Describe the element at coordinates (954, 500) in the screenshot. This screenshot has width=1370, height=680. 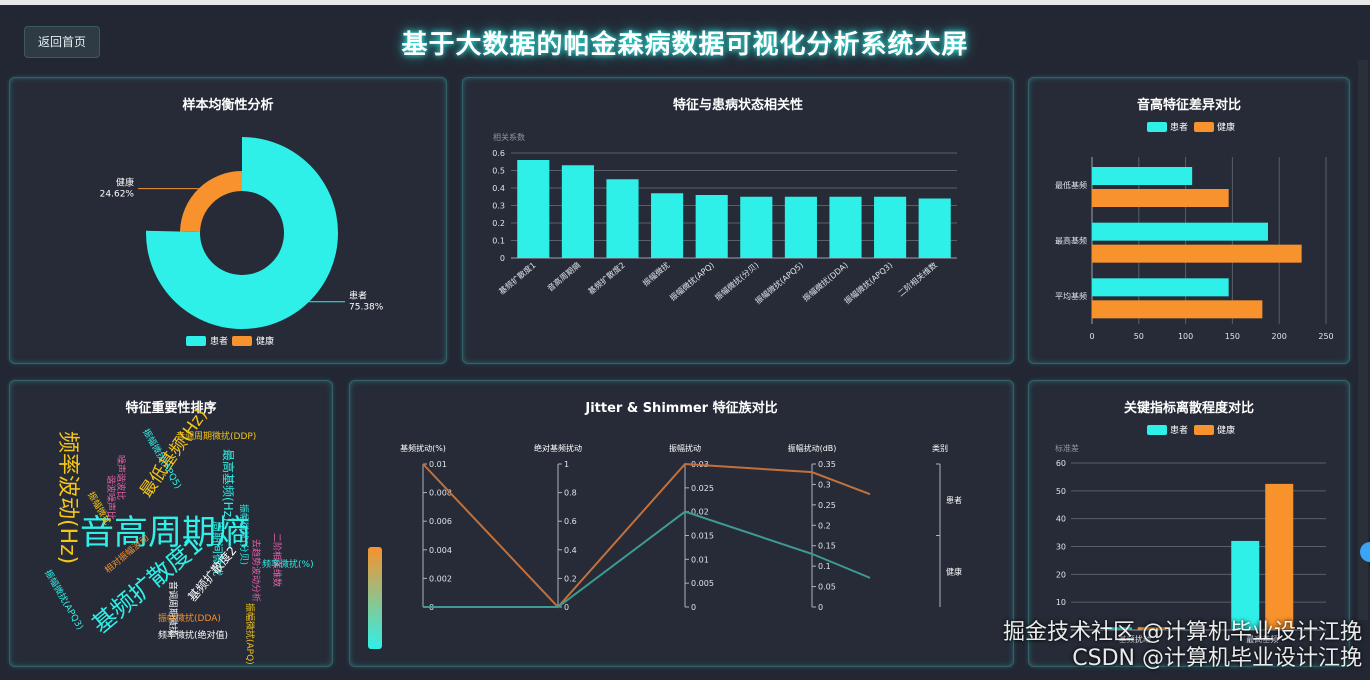
I see `parallel-cat-0: 患者` at that location.